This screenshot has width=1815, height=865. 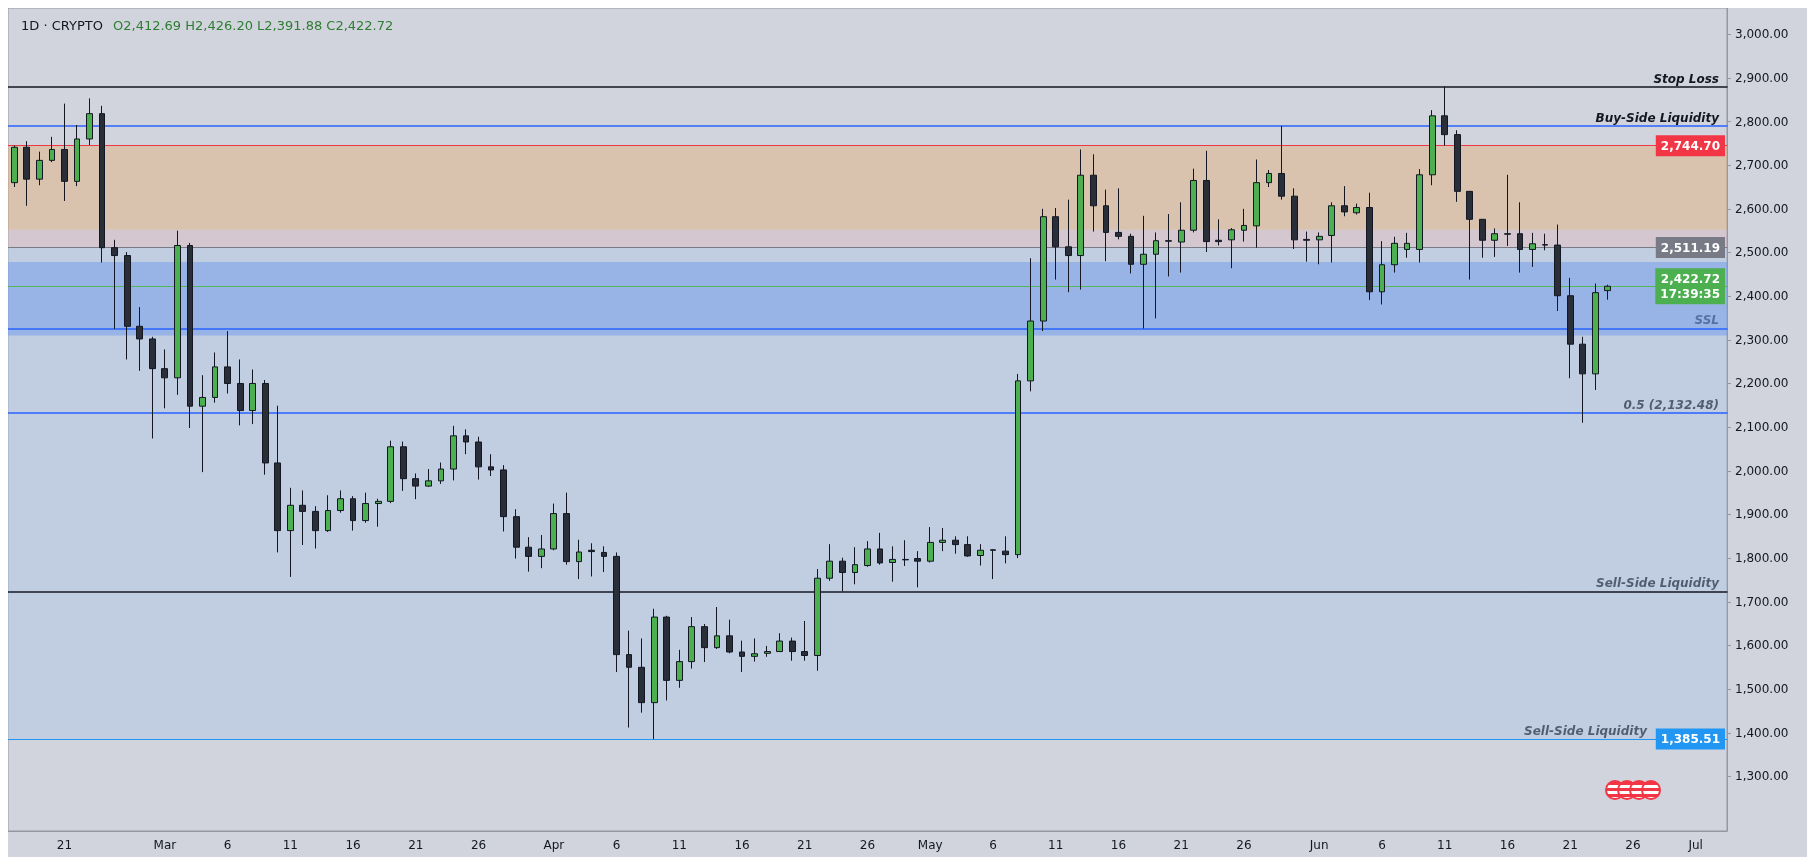 I want to click on y-tick-label: 2,000.00, so click(x=1762, y=470).